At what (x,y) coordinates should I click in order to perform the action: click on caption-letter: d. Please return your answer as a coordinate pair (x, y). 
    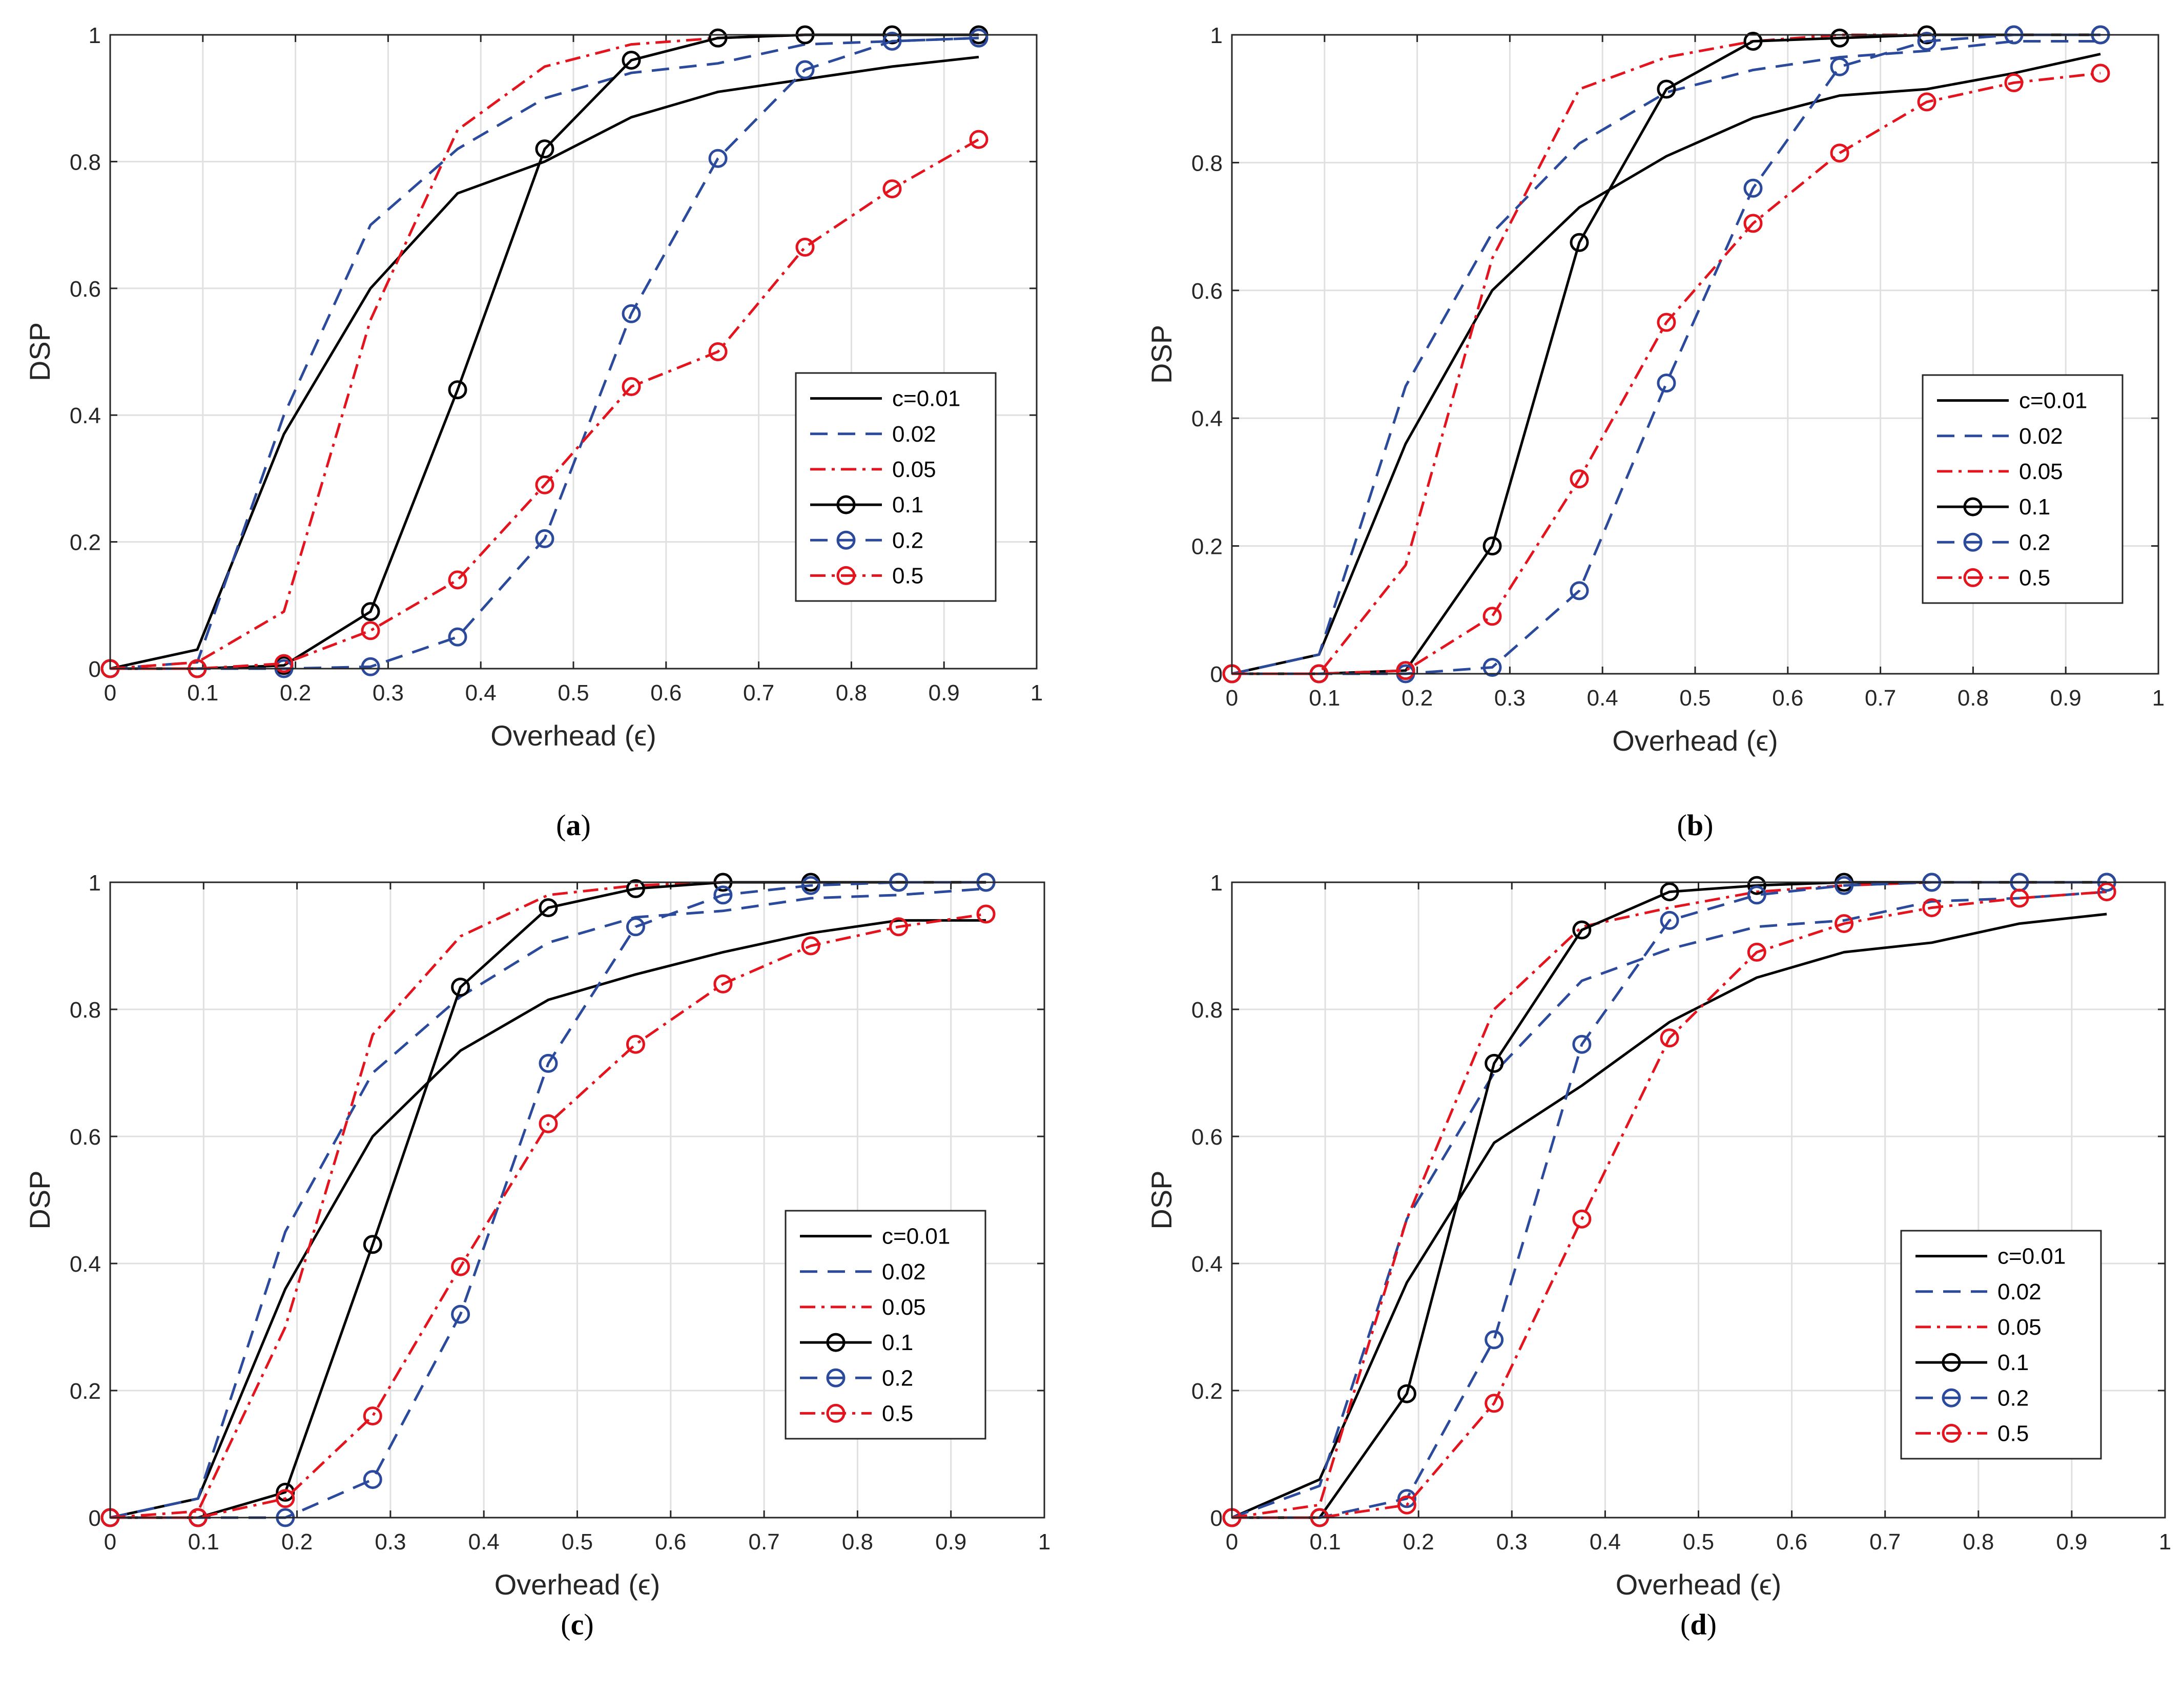
    Looking at the image, I should click on (1698, 1624).